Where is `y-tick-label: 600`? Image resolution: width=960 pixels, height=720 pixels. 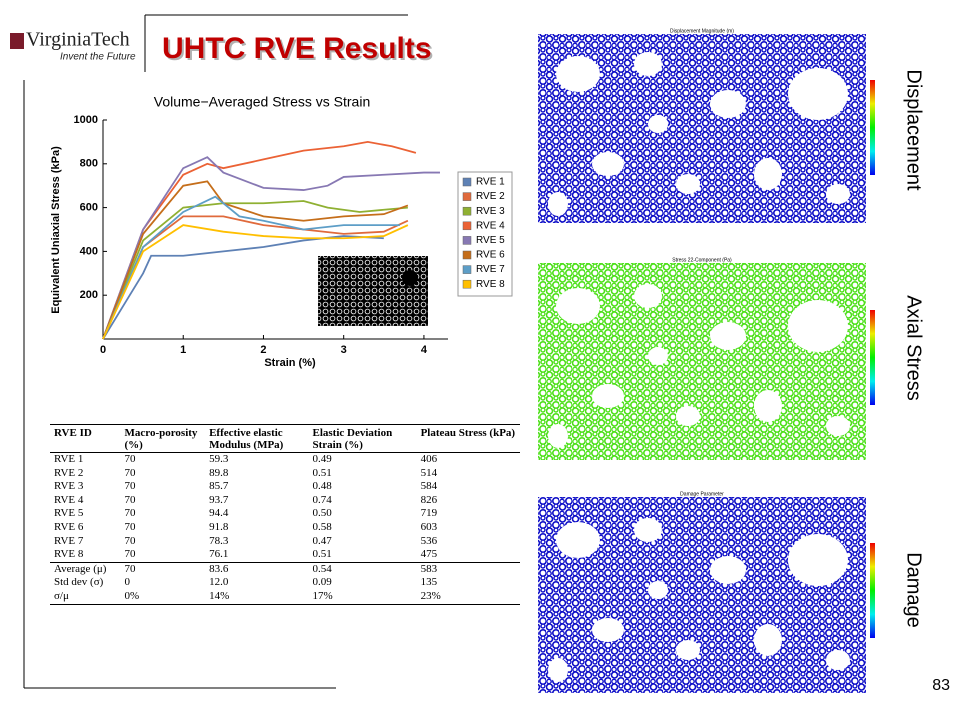 y-tick-label: 600 is located at coordinates (89, 208).